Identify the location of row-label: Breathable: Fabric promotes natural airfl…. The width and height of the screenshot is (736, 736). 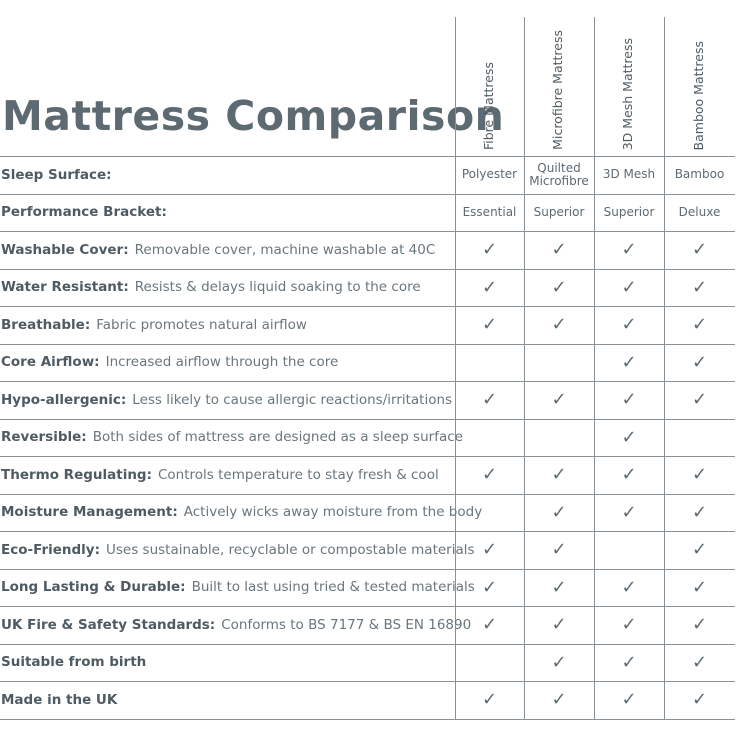
(154, 325).